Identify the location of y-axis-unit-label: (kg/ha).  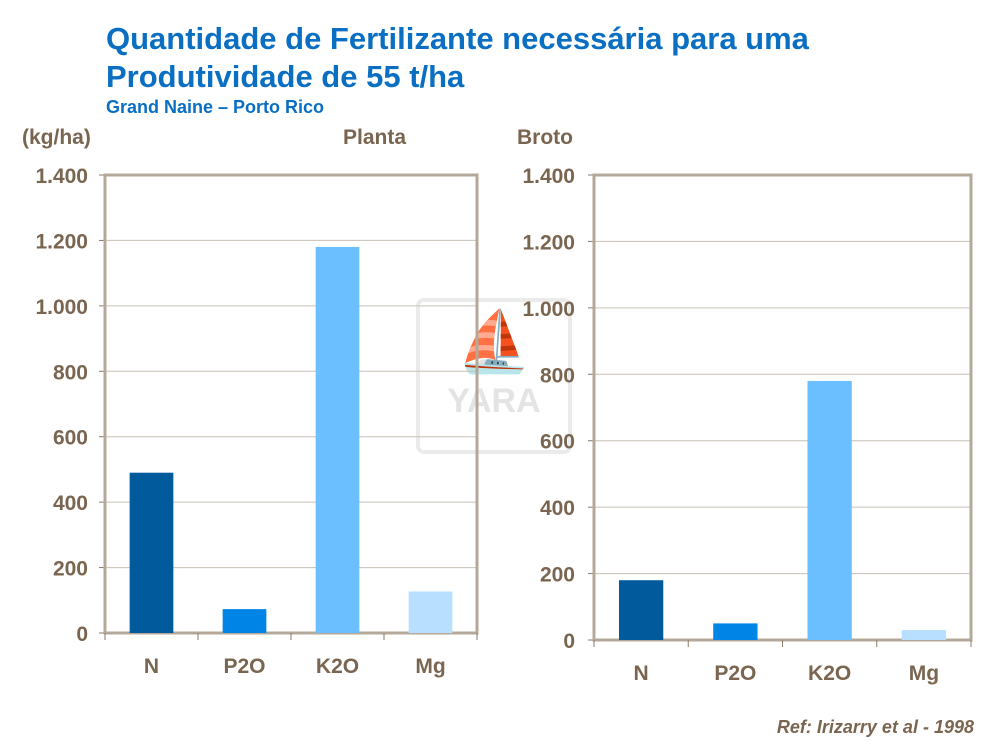
(56, 137).